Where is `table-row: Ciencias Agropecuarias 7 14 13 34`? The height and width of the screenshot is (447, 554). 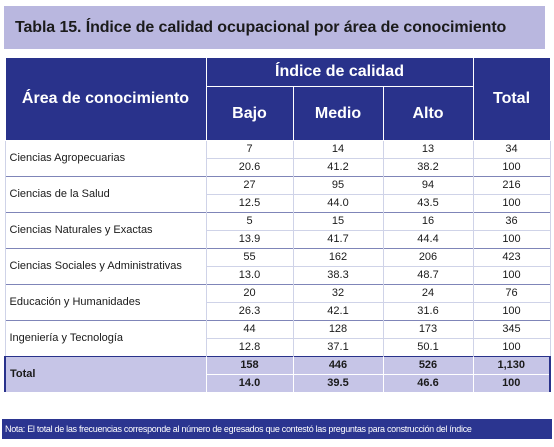
table-row: Ciencias Agropecuarias 7 14 13 34 is located at coordinates (277, 158).